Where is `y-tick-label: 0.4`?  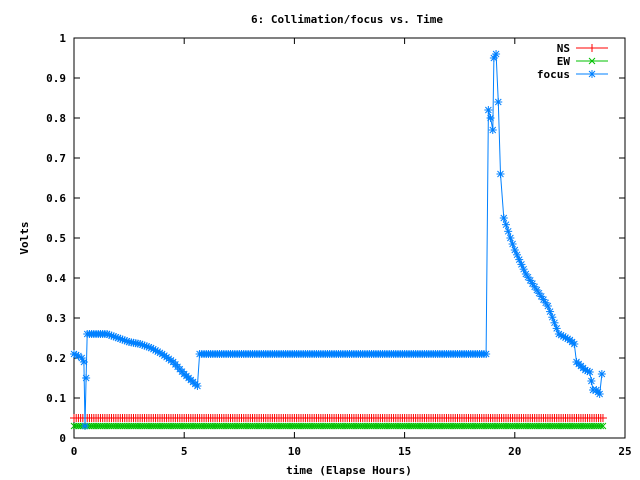 y-tick-label: 0.4 is located at coordinates (56, 278).